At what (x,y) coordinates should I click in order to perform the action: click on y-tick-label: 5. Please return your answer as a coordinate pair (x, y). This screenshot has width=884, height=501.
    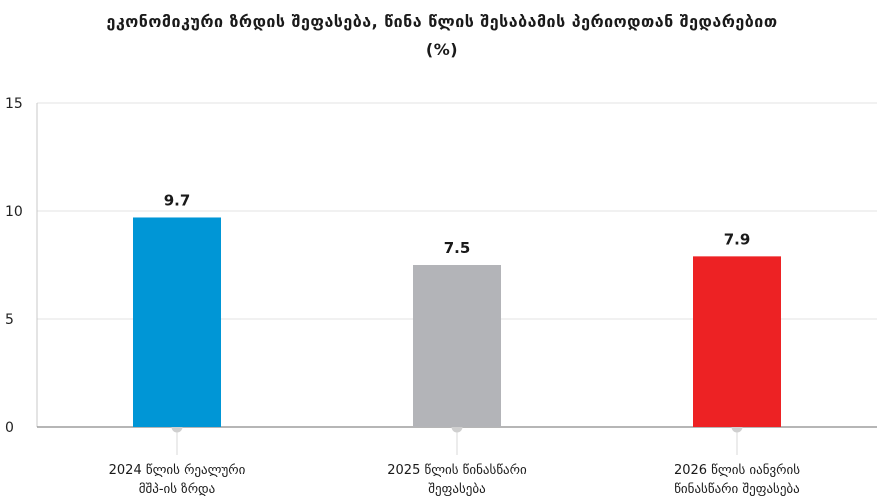
    Looking at the image, I should click on (9, 320).